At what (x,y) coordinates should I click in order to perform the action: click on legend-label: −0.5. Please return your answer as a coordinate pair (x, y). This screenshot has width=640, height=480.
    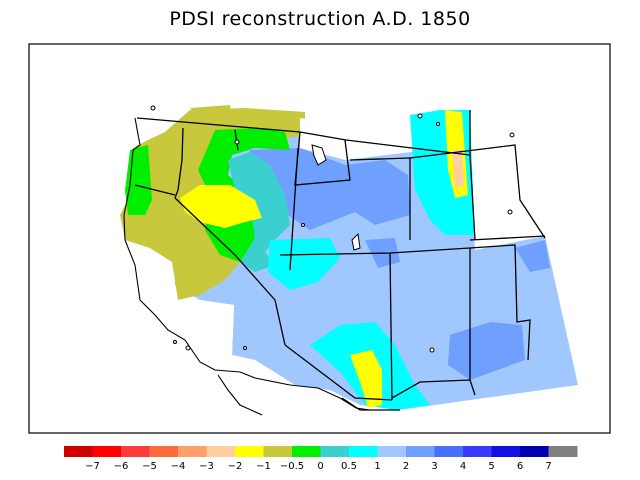
    Looking at the image, I should click on (292, 466).